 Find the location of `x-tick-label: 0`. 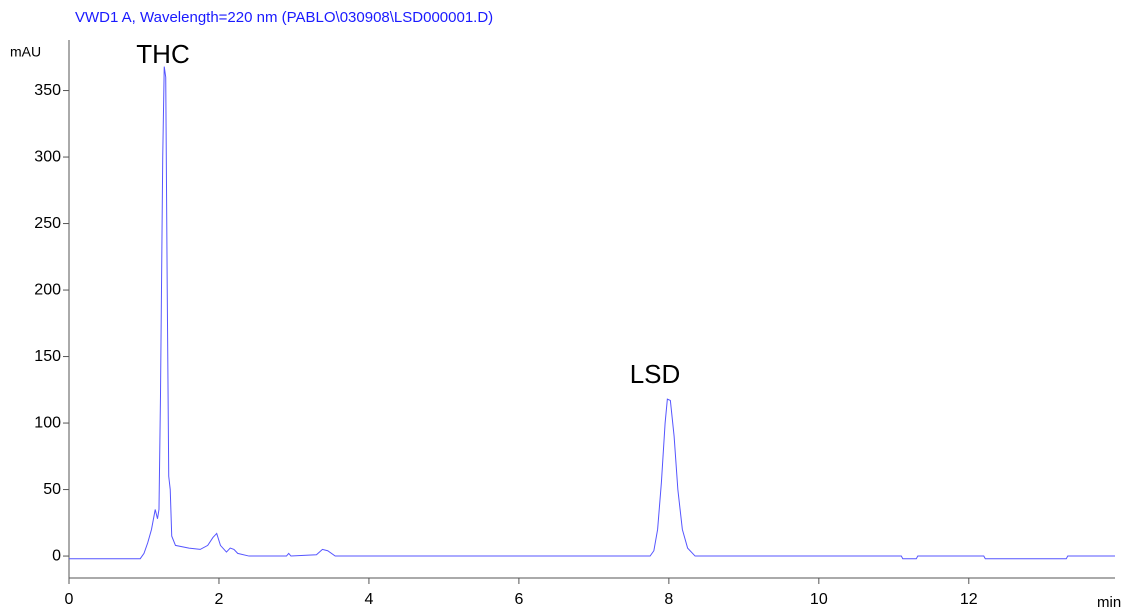

x-tick-label: 0 is located at coordinates (69, 599).